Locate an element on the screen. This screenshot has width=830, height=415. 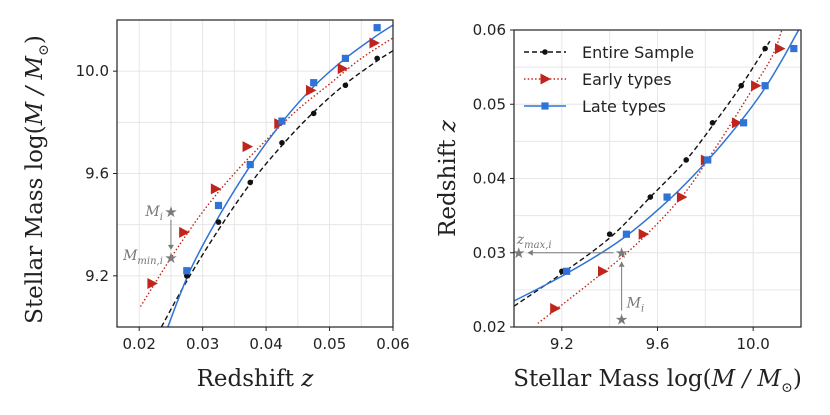
legend-marker-late is located at coordinates (545, 106).